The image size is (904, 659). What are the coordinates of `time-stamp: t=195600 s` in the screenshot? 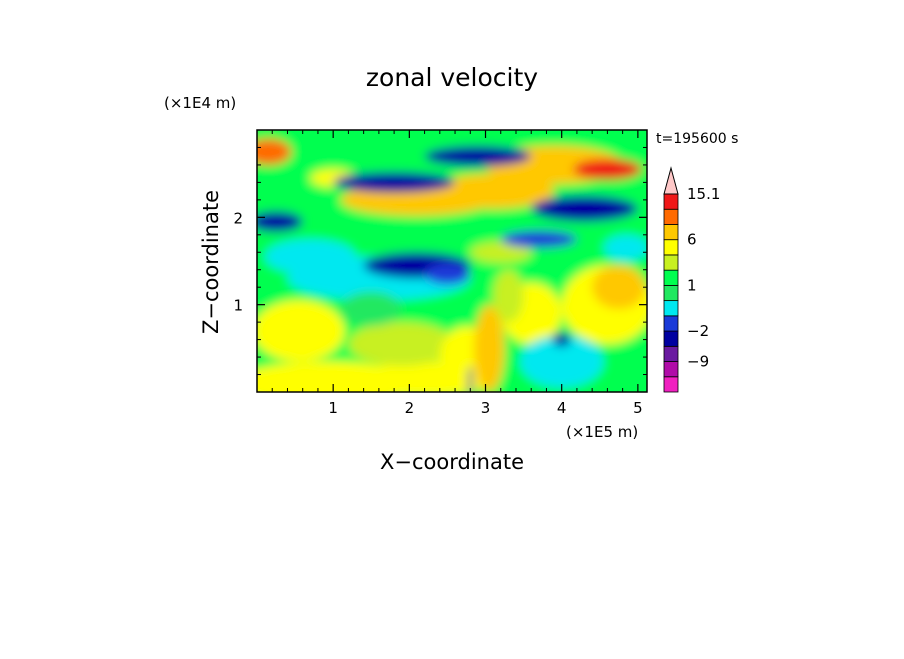 It's located at (697, 139).